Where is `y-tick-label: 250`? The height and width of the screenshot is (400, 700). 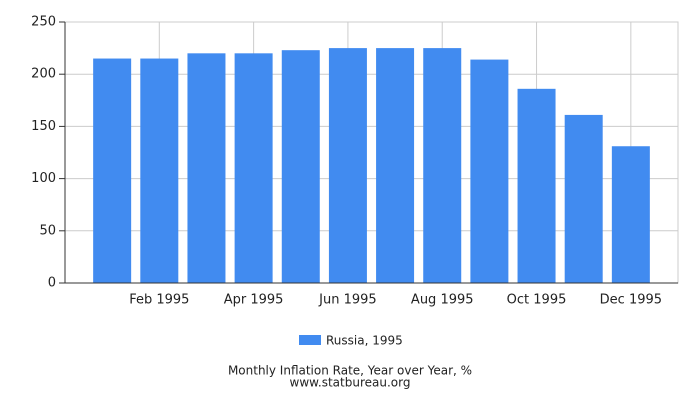 y-tick-label: 250 is located at coordinates (43, 22).